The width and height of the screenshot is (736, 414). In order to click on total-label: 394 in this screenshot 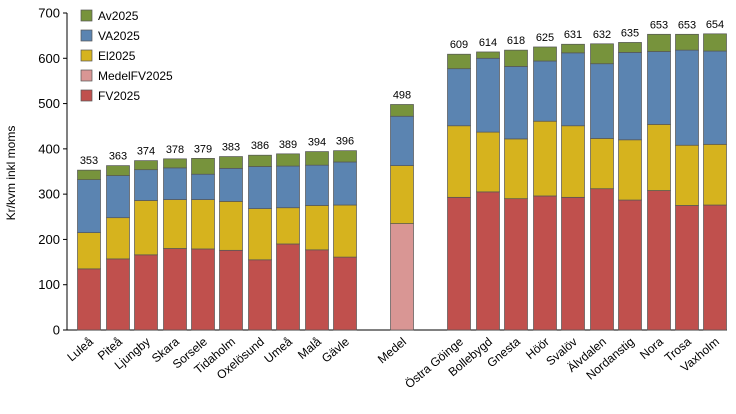, I will do `click(317, 143)`.